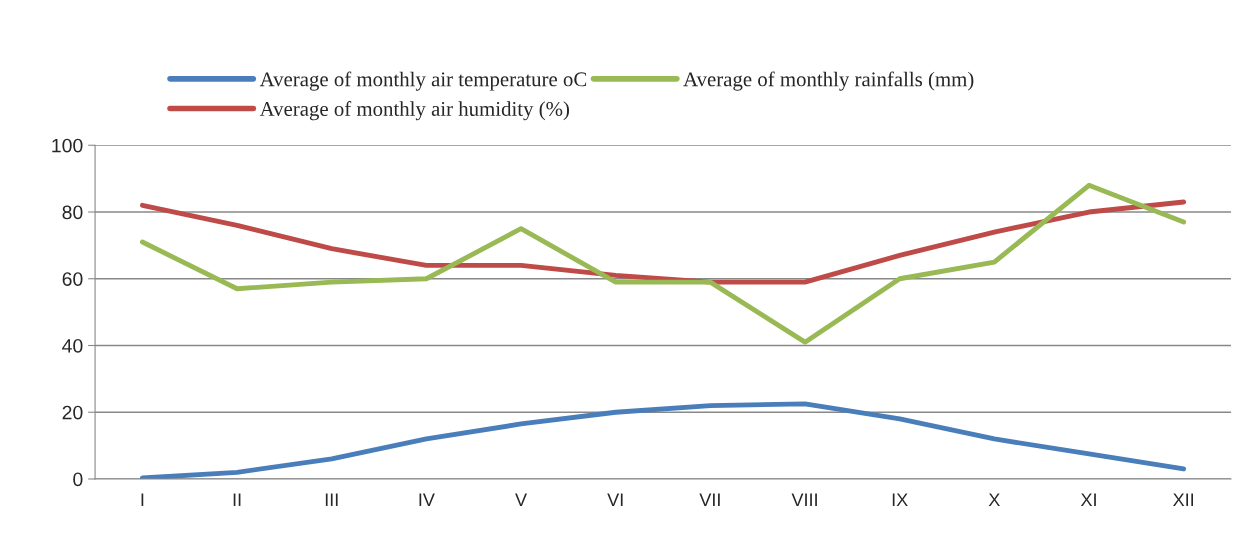 The image size is (1251, 540). I want to click on x-tick-label: VI, so click(615, 499).